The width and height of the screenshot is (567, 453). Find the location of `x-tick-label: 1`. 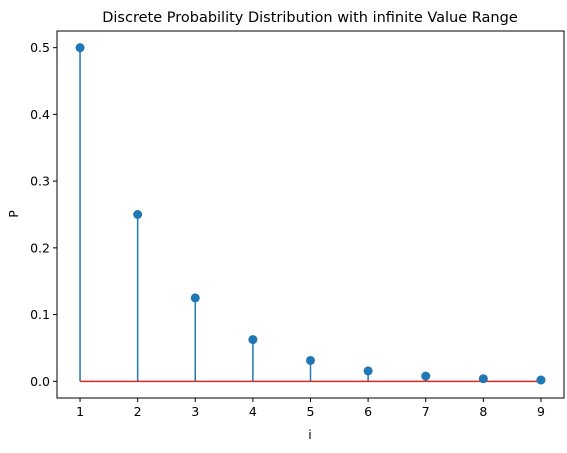

x-tick-label: 1 is located at coordinates (80, 411).